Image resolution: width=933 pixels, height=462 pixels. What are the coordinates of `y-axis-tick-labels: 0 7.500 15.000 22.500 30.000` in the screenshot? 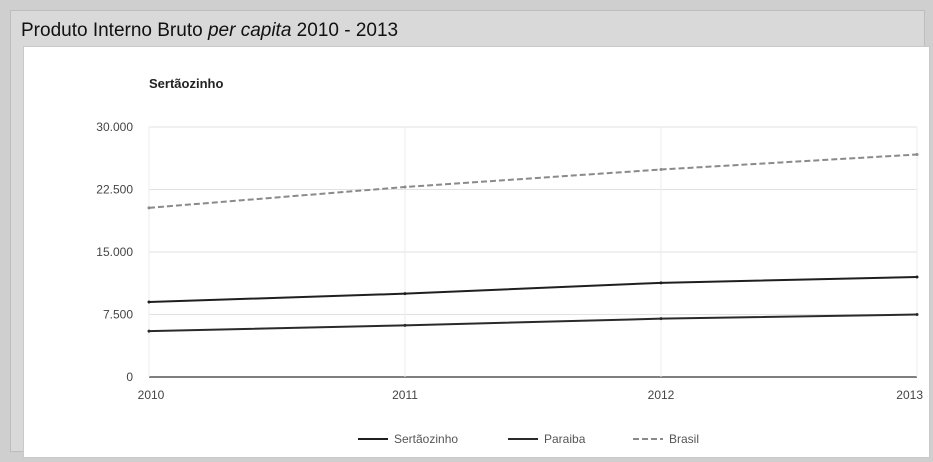 It's located at (114, 252).